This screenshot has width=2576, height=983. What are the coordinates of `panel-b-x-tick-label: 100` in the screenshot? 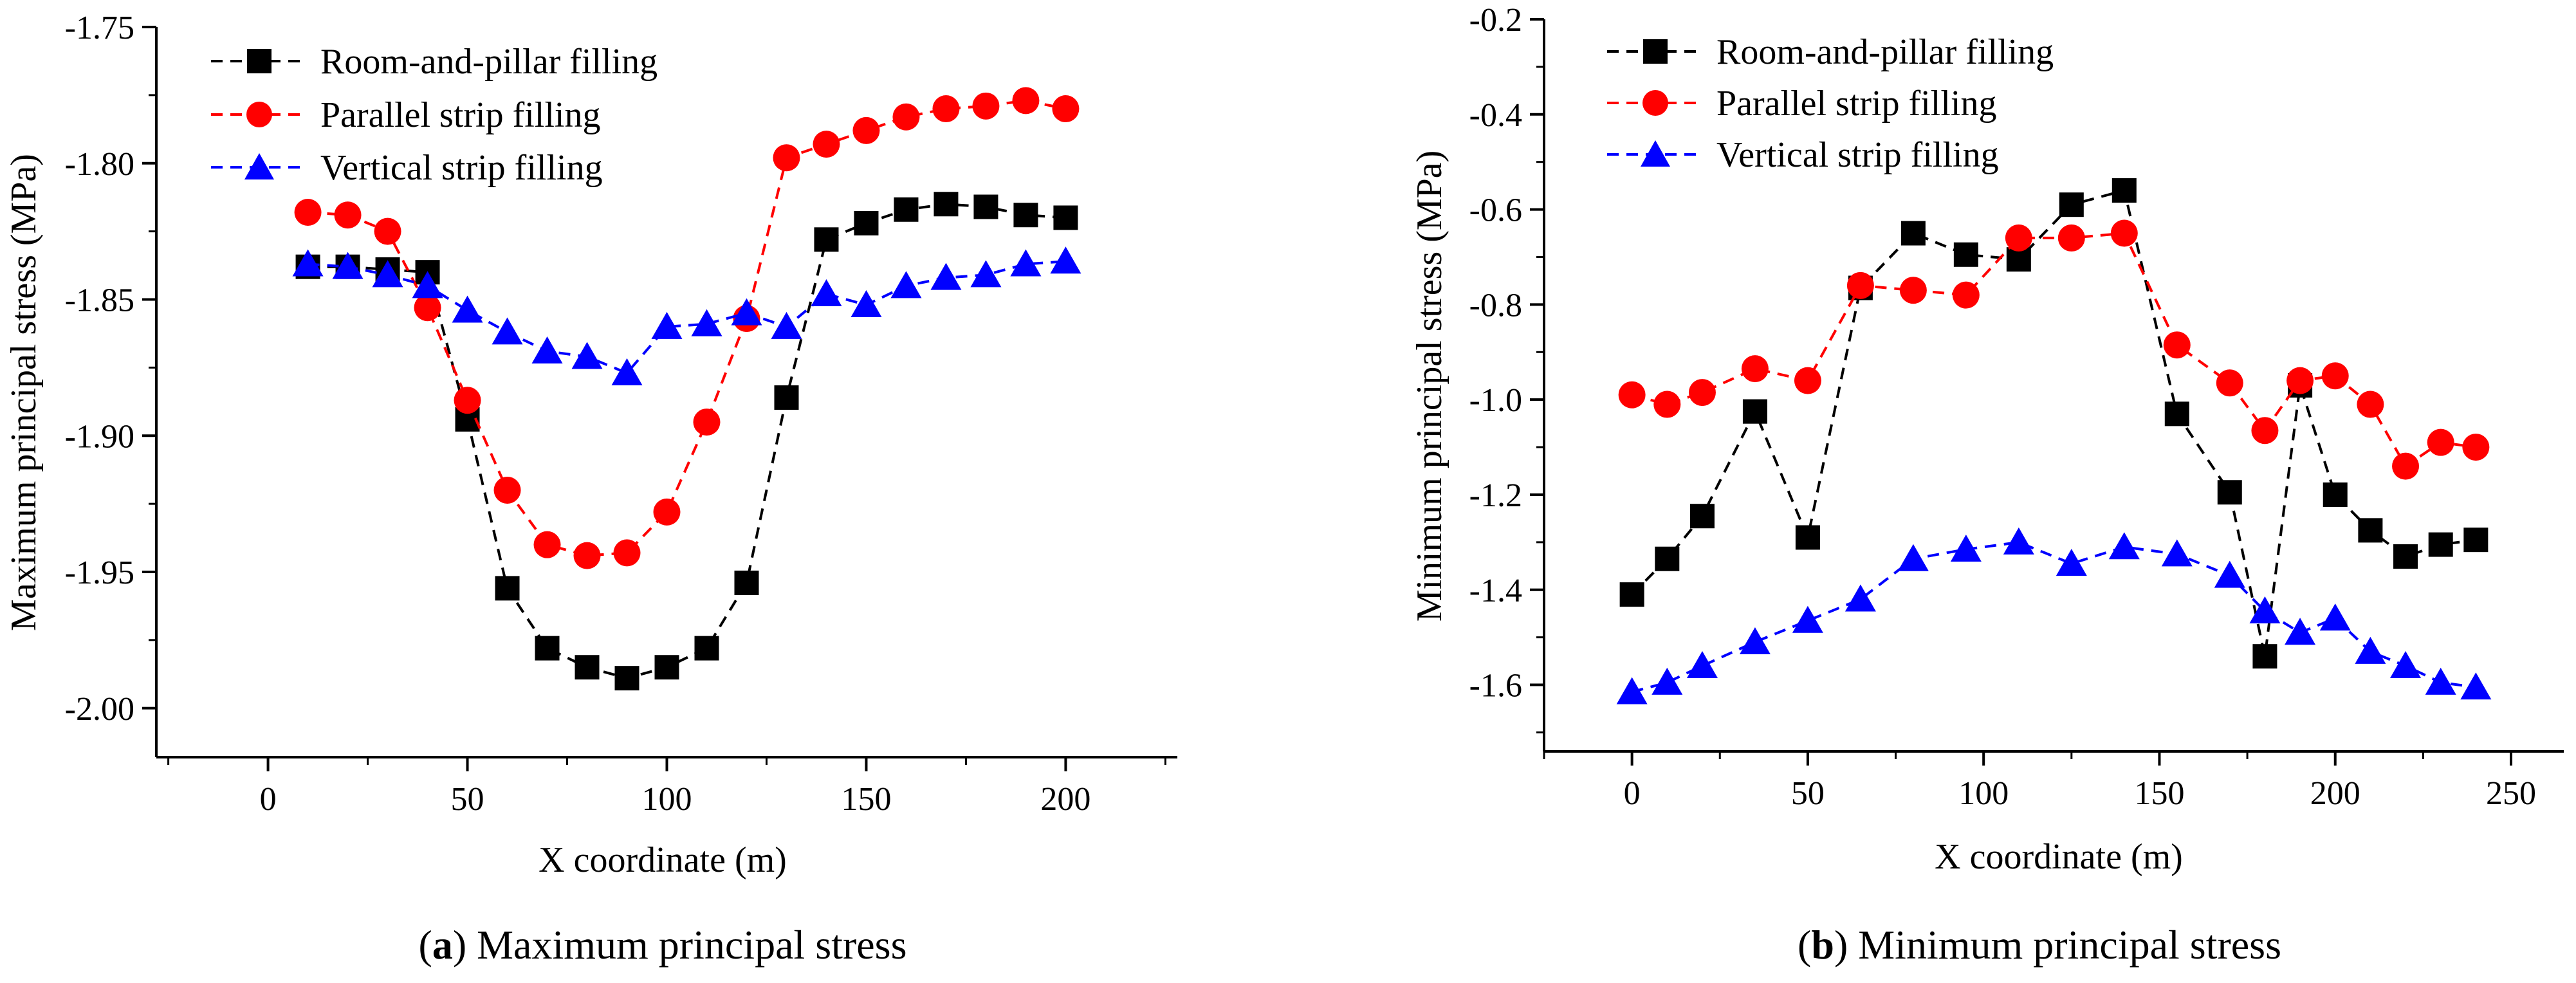 It's located at (1983, 794).